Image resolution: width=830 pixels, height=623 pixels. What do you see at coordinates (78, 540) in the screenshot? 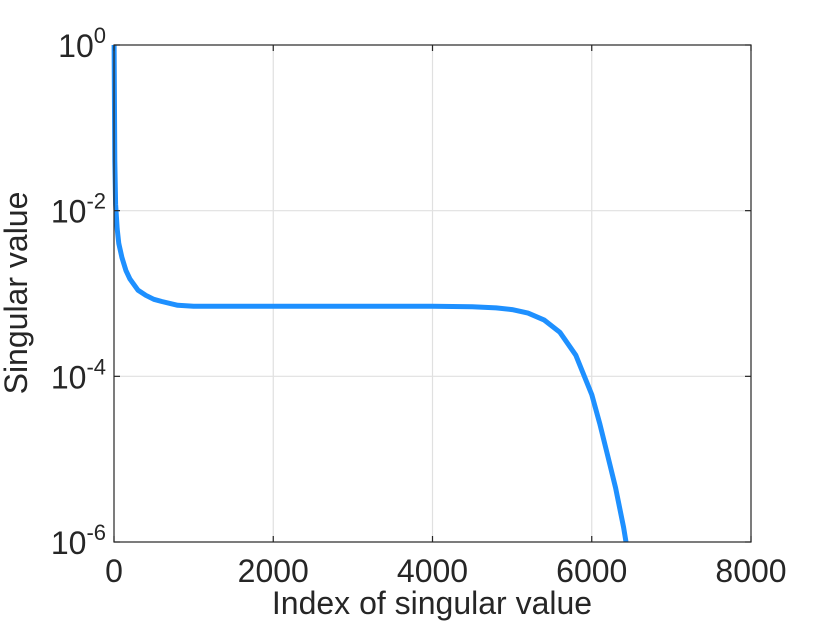
I see `y-tick-label: 10⁻⁶` at bounding box center [78, 540].